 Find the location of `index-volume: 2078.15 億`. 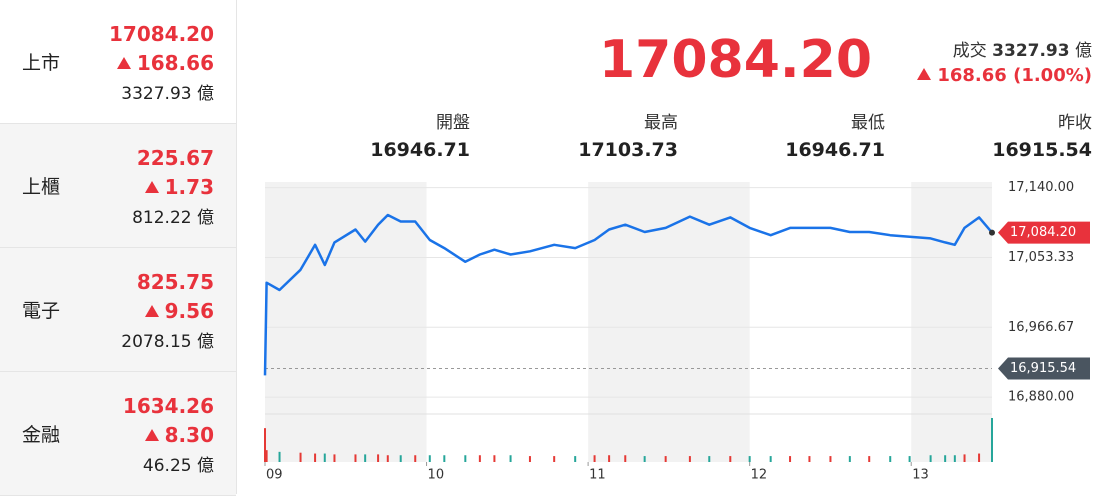

index-volume: 2078.15 億 is located at coordinates (167, 342).